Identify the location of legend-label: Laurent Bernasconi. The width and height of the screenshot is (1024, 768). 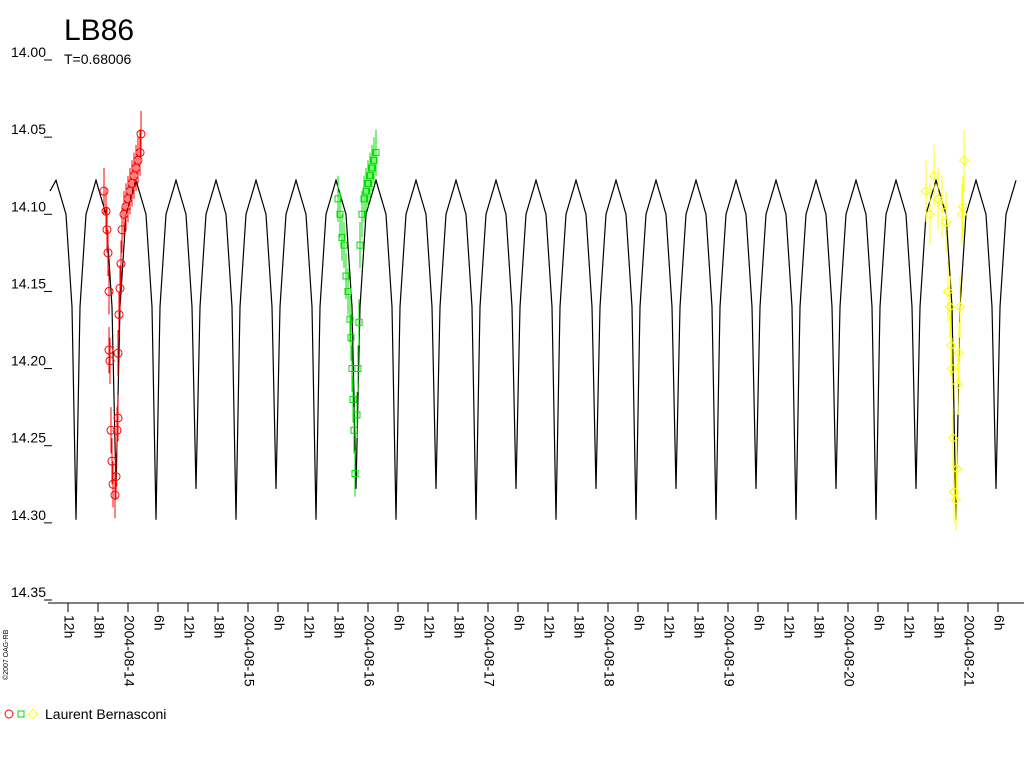
(105, 714).